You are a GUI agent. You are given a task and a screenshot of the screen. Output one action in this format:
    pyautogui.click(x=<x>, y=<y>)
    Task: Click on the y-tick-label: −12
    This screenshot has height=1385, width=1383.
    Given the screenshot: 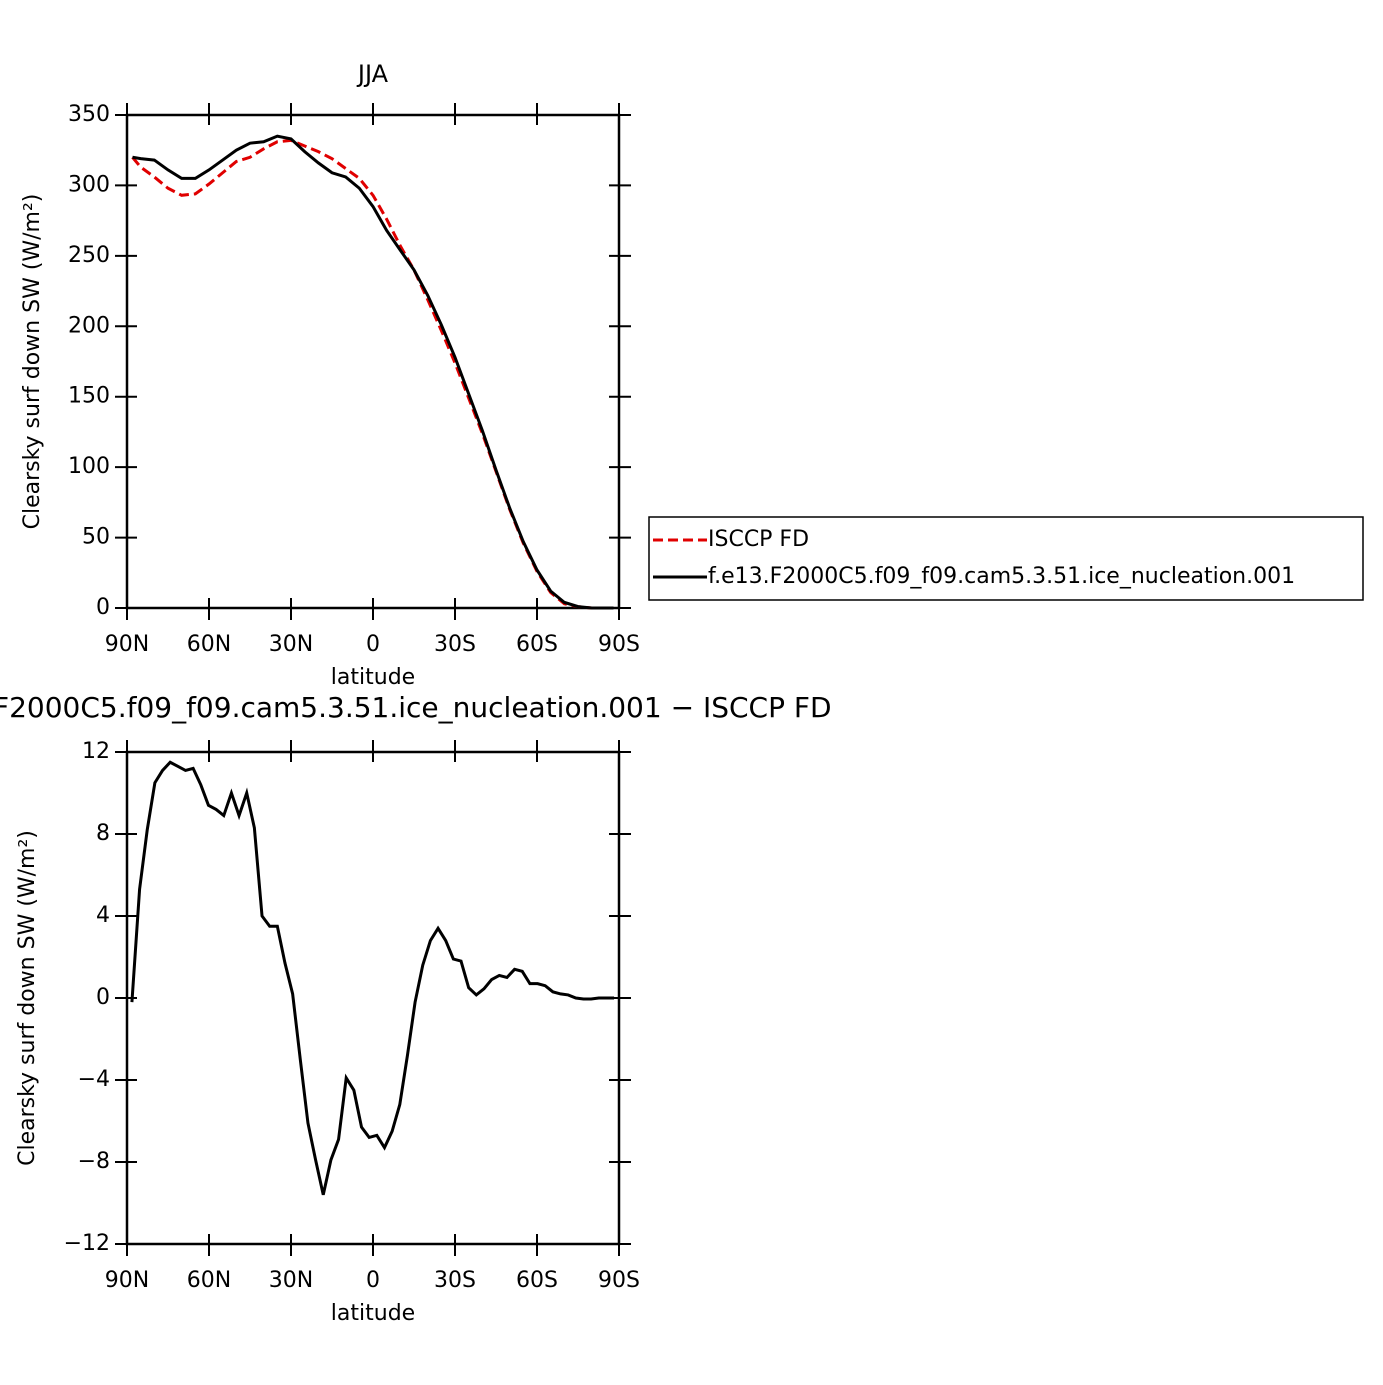 What is the action you would take?
    pyautogui.click(x=87, y=1243)
    